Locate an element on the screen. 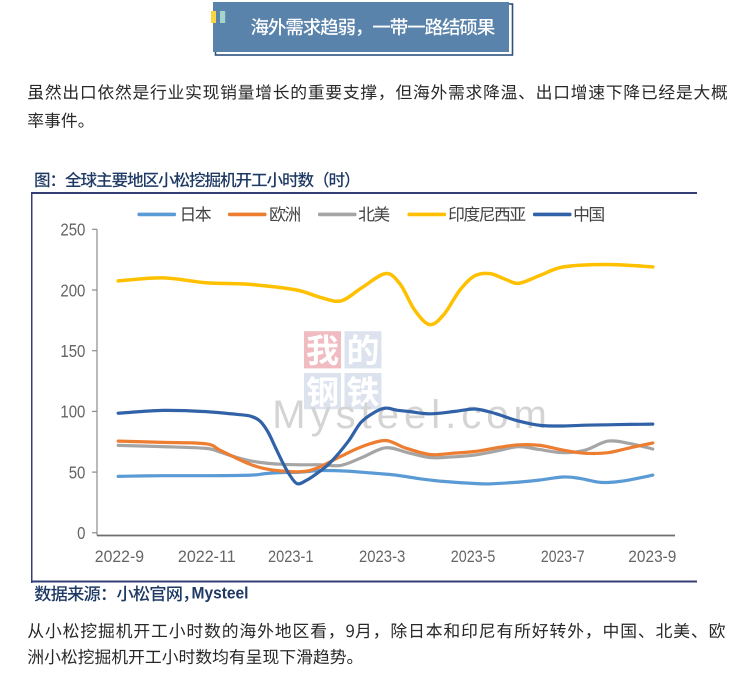 The image size is (755, 684). svg-text: 2022-11 is located at coordinates (207, 556).